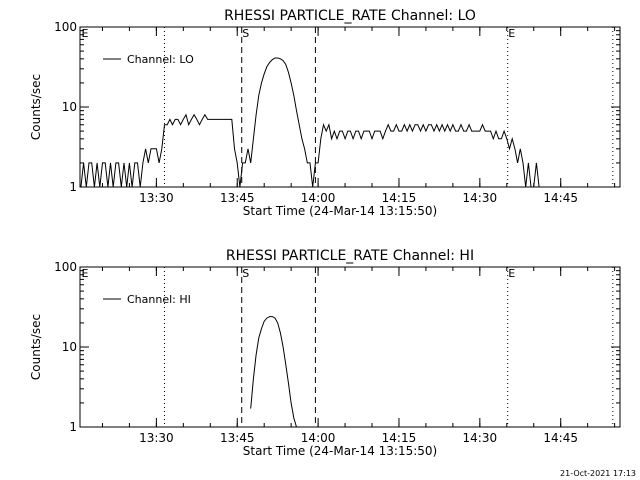  What do you see at coordinates (350, 256) in the screenshot?
I see `chart-title: RHESSI PARTICLE_RATE Channel: HI` at bounding box center [350, 256].